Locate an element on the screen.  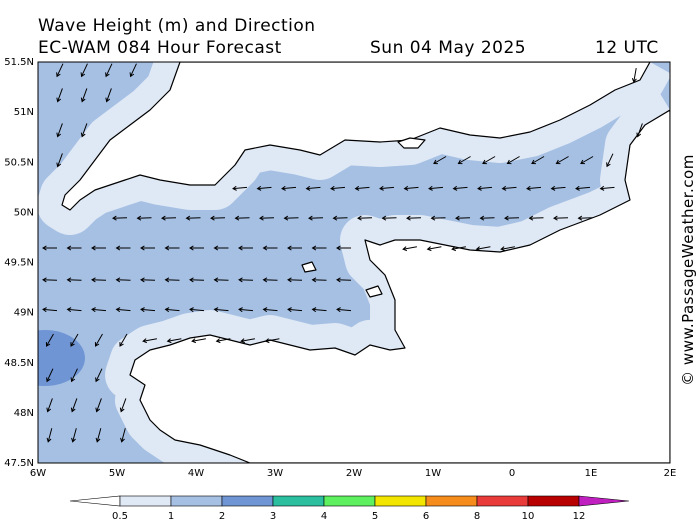
colorbar-label: 1 is located at coordinates (171, 516).